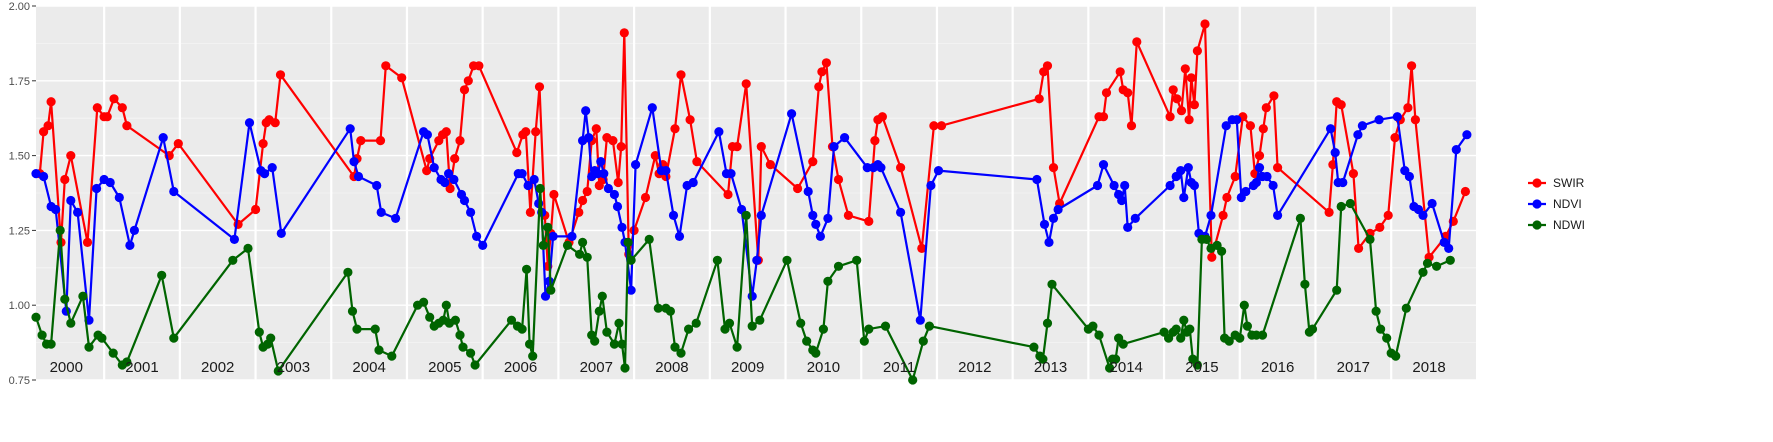  Describe the element at coordinates (899, 367) in the screenshot. I see `year-label: 2011` at that location.